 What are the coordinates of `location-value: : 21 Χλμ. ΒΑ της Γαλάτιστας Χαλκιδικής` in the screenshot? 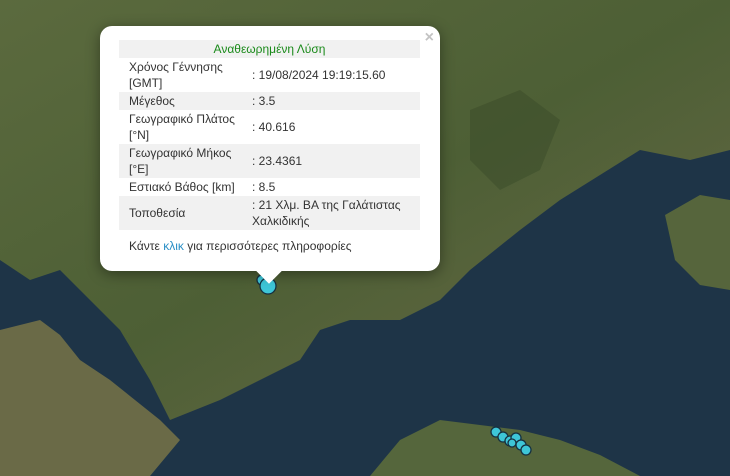 It's located at (331, 213).